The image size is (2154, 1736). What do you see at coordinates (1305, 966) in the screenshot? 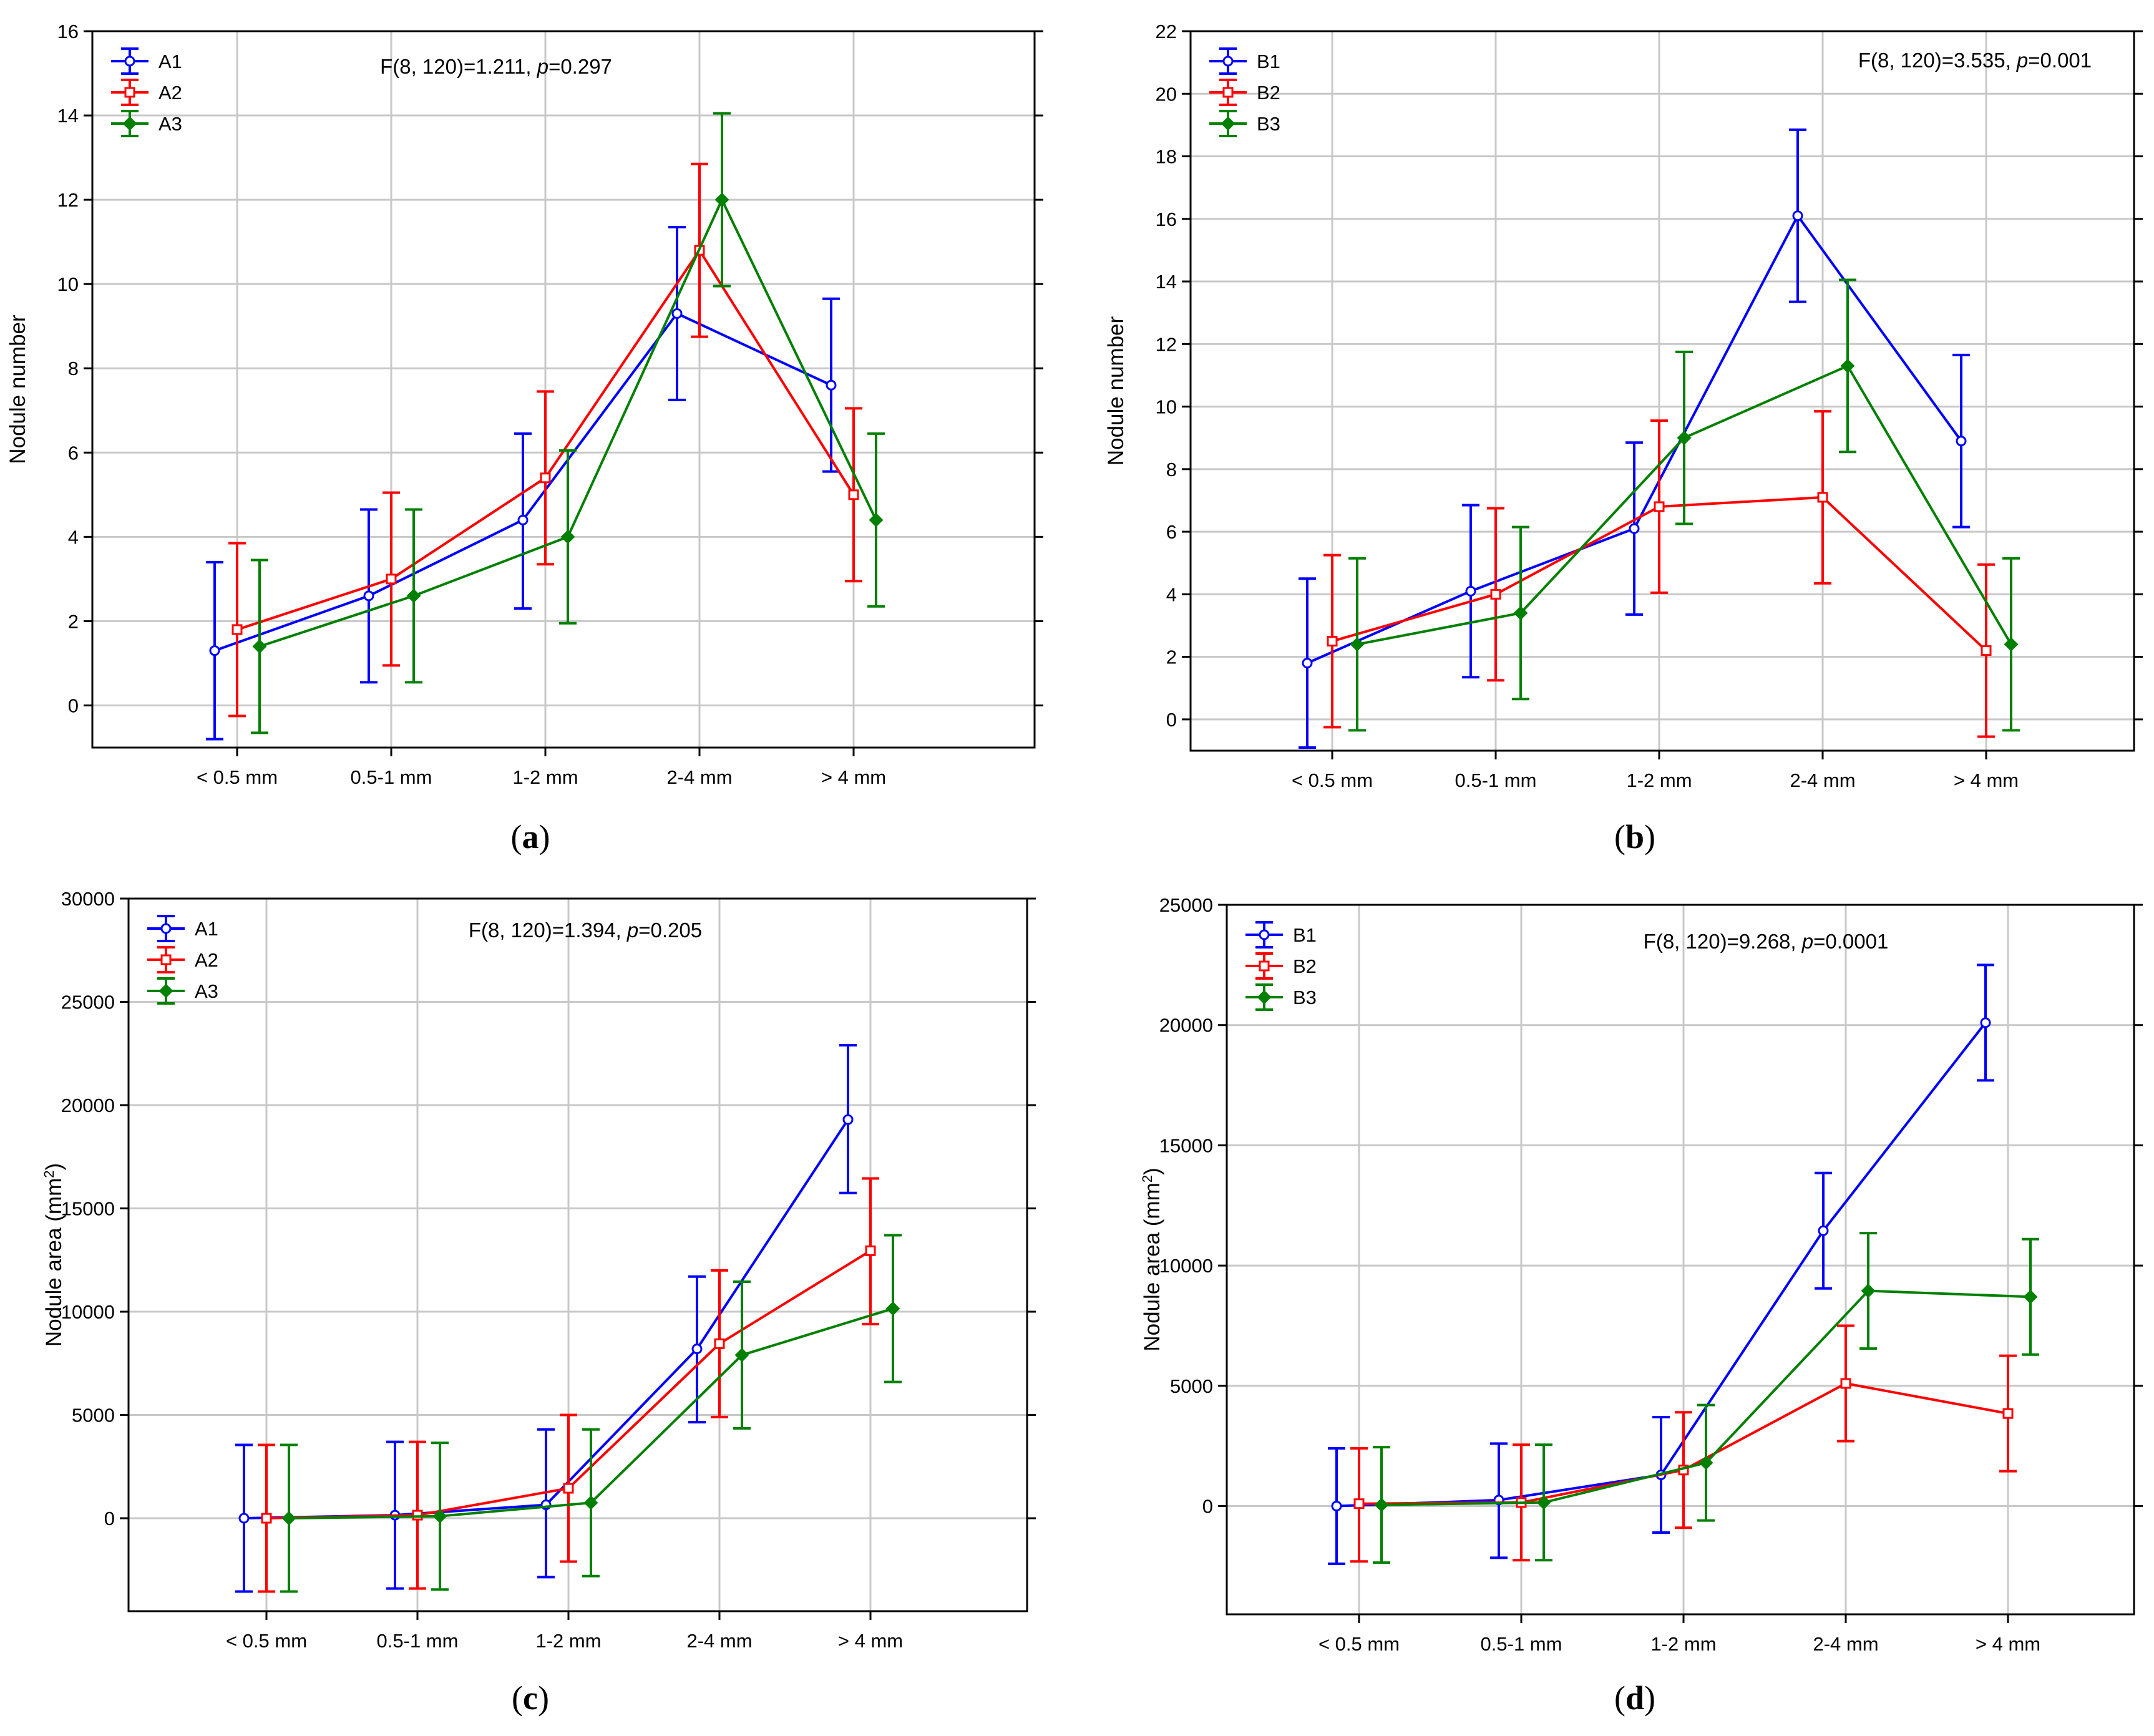
I see `legend-label: B2` at bounding box center [1305, 966].